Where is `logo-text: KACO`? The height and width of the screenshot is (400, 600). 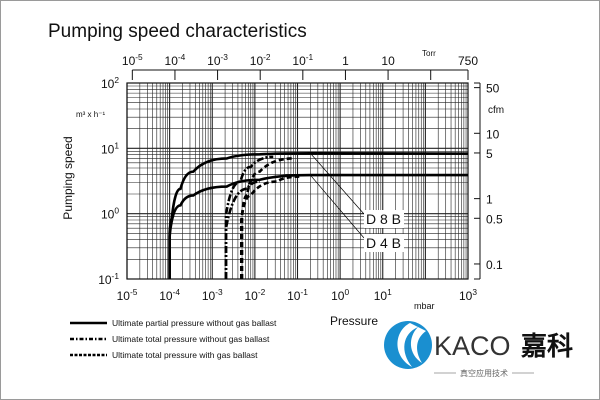
logo-text: KACO is located at coordinates (472, 346).